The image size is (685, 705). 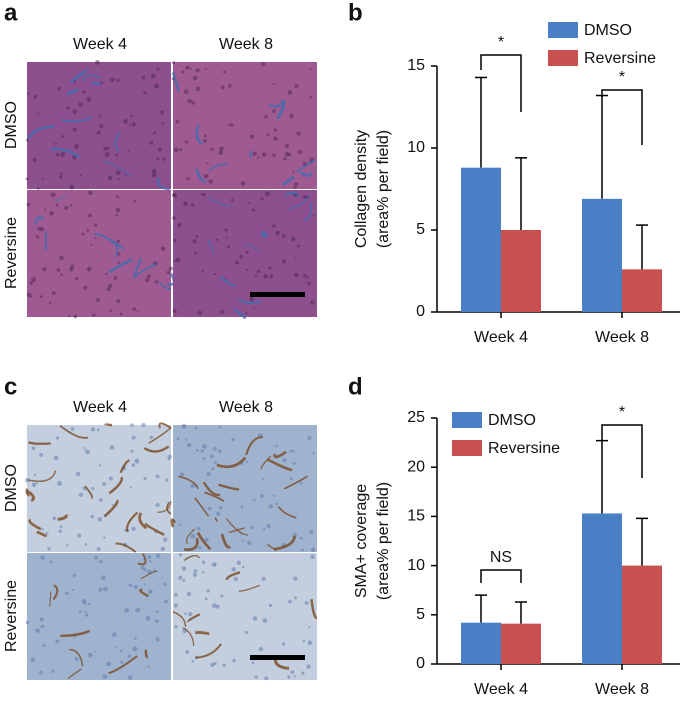 I want to click on significance-bracket, so click(x=622, y=451).